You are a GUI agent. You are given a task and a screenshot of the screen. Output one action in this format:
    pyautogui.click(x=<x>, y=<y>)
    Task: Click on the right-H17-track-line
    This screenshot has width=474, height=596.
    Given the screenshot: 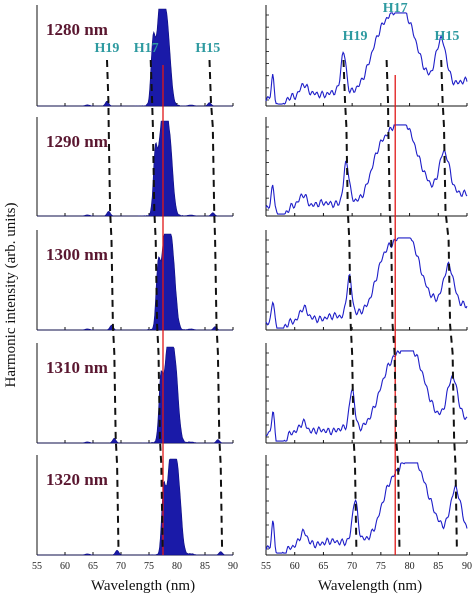 What is the action you would take?
    pyautogui.click(x=393, y=305)
    